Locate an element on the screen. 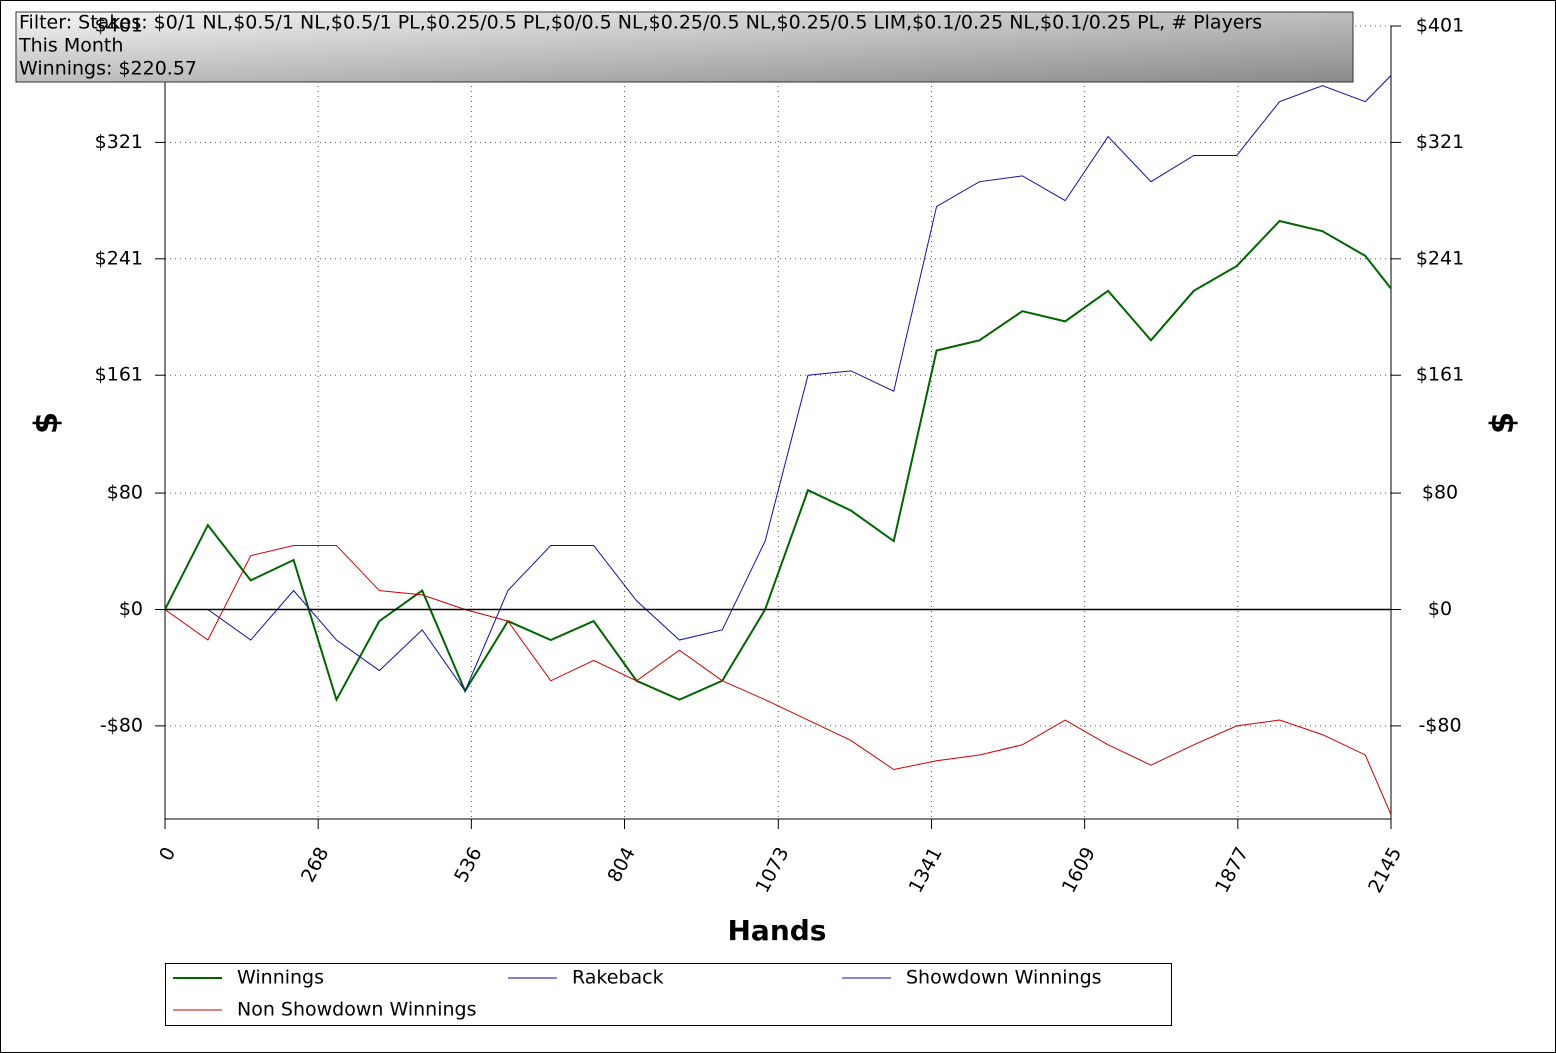 The width and height of the screenshot is (1556, 1053). legend-label: Non Showdown Winnings is located at coordinates (357, 1010).